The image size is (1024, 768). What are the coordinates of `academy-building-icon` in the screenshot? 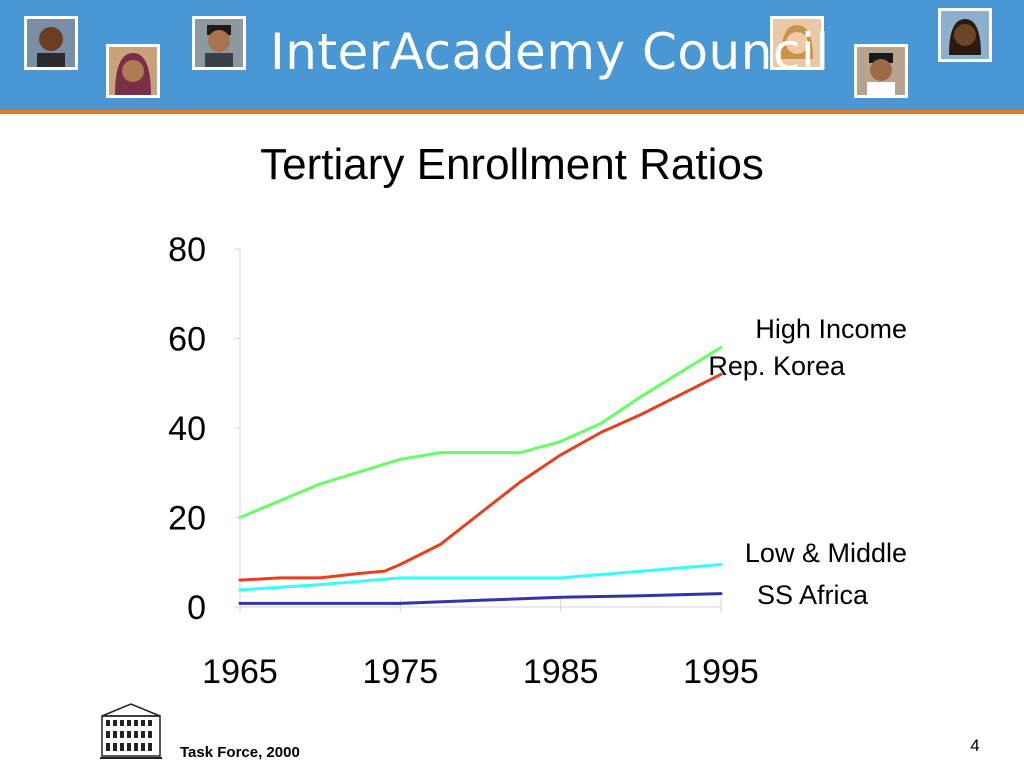 It's located at (131, 729).